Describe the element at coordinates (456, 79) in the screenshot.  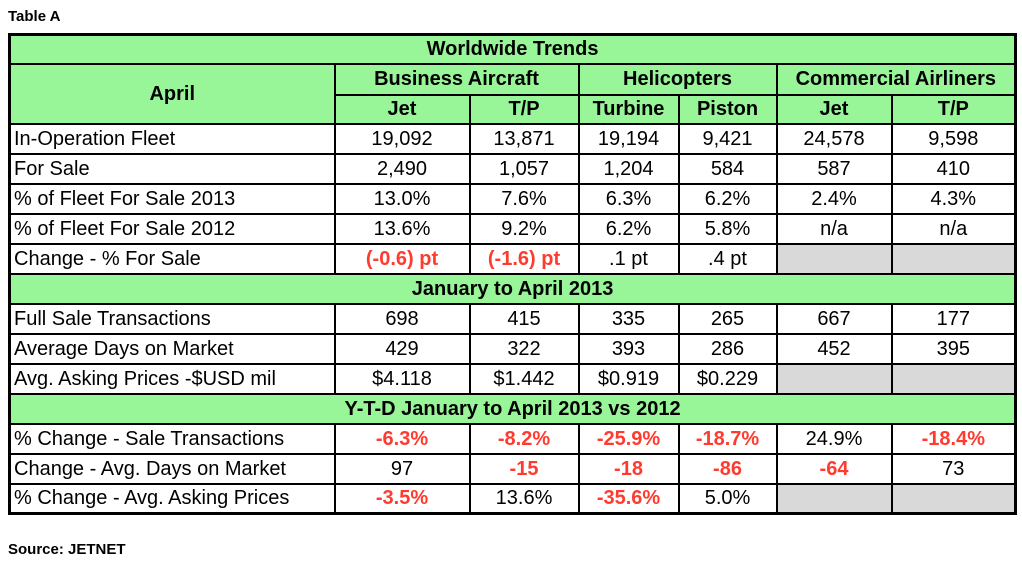
I see `group-header-business-aircraft: Business Aircraft` at that location.